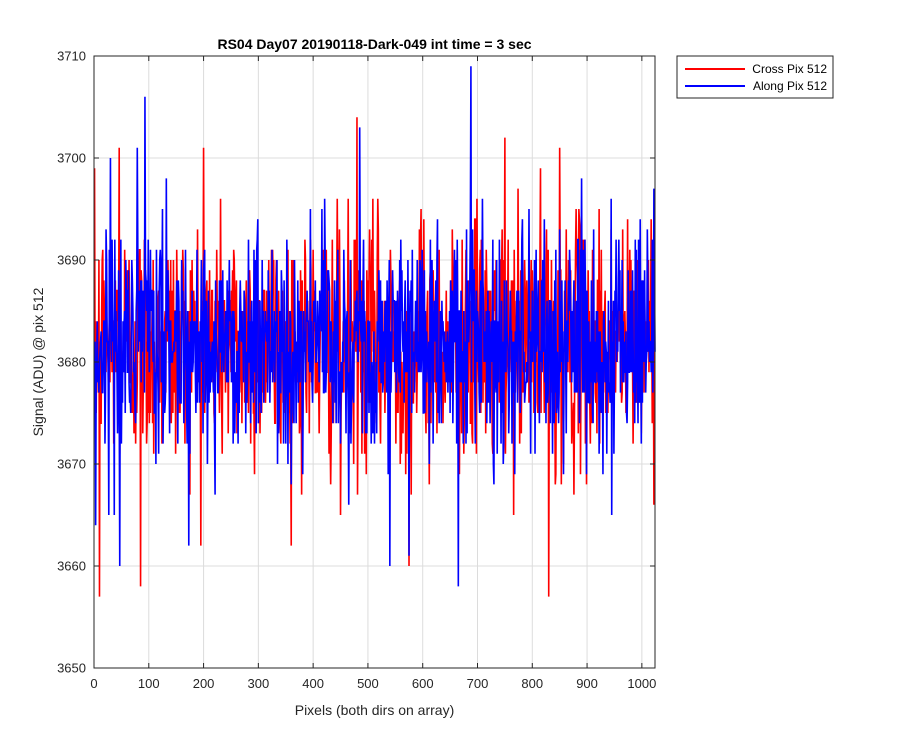 This screenshot has height=750, width=900. I want to click on y-tick-label: 3700, so click(71, 158).